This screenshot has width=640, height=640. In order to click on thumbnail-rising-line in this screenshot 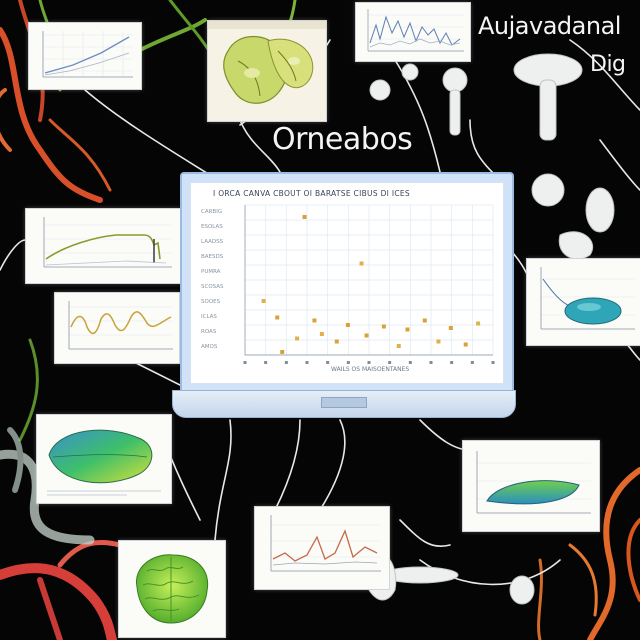, I will do `click(85, 56)`.